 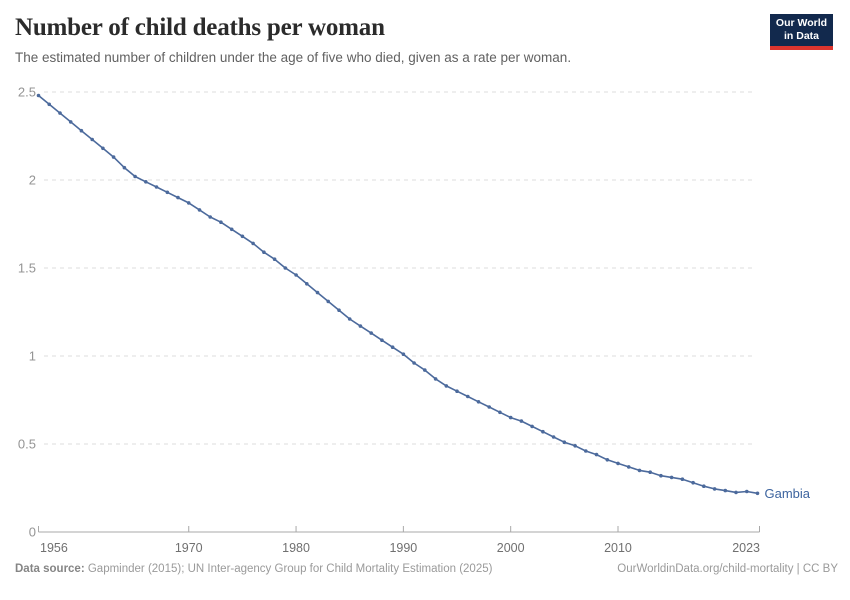 I want to click on page-title: Number of child deaths per woman, so click(x=200, y=27).